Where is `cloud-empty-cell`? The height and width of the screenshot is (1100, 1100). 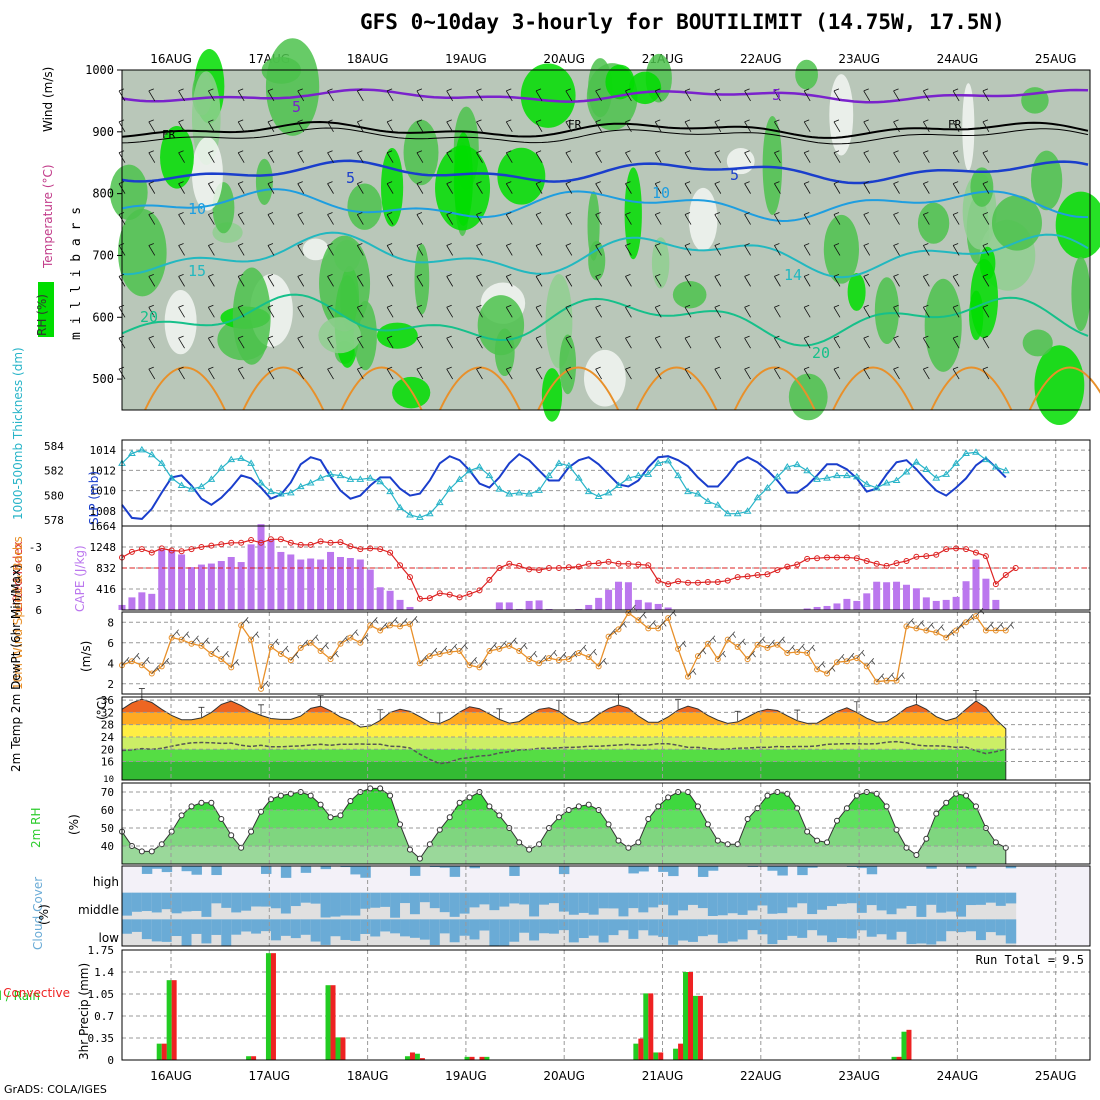 cloud-empty-cell is located at coordinates (911, 906).